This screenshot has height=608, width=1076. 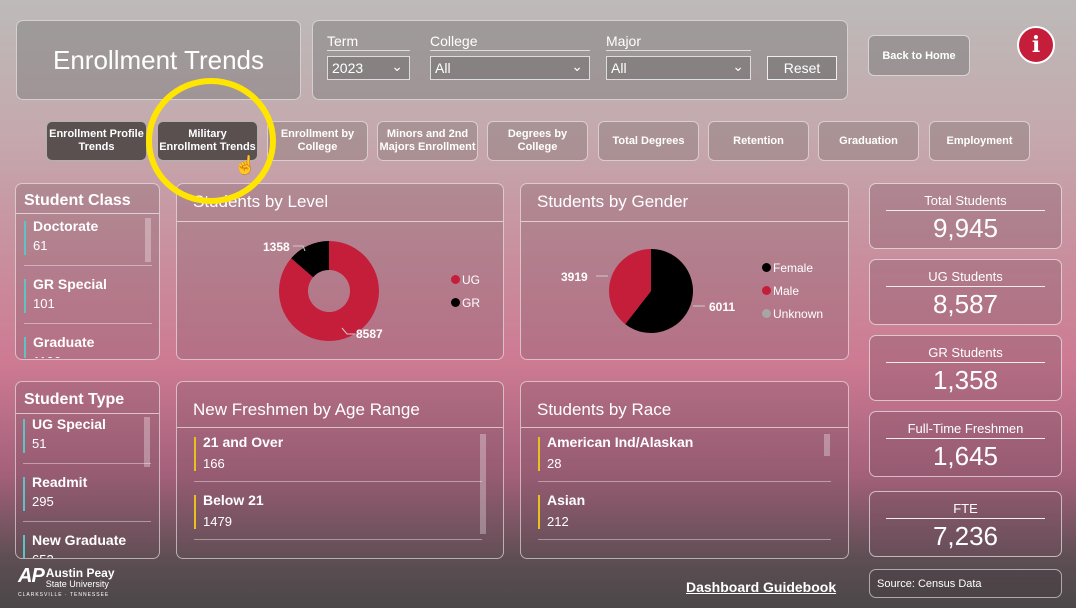 I want to click on data-label-male: 3919, so click(x=574, y=277).